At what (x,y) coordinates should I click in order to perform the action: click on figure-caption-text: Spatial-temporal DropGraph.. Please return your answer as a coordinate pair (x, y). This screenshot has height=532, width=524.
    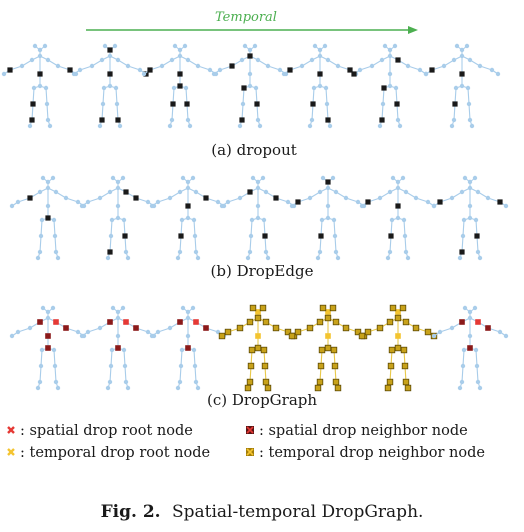
    Looking at the image, I should click on (297, 512).